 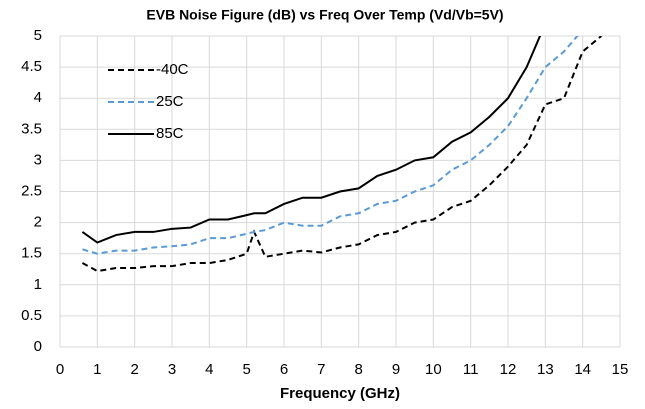 I want to click on x-tick-label: 13, so click(x=545, y=369).